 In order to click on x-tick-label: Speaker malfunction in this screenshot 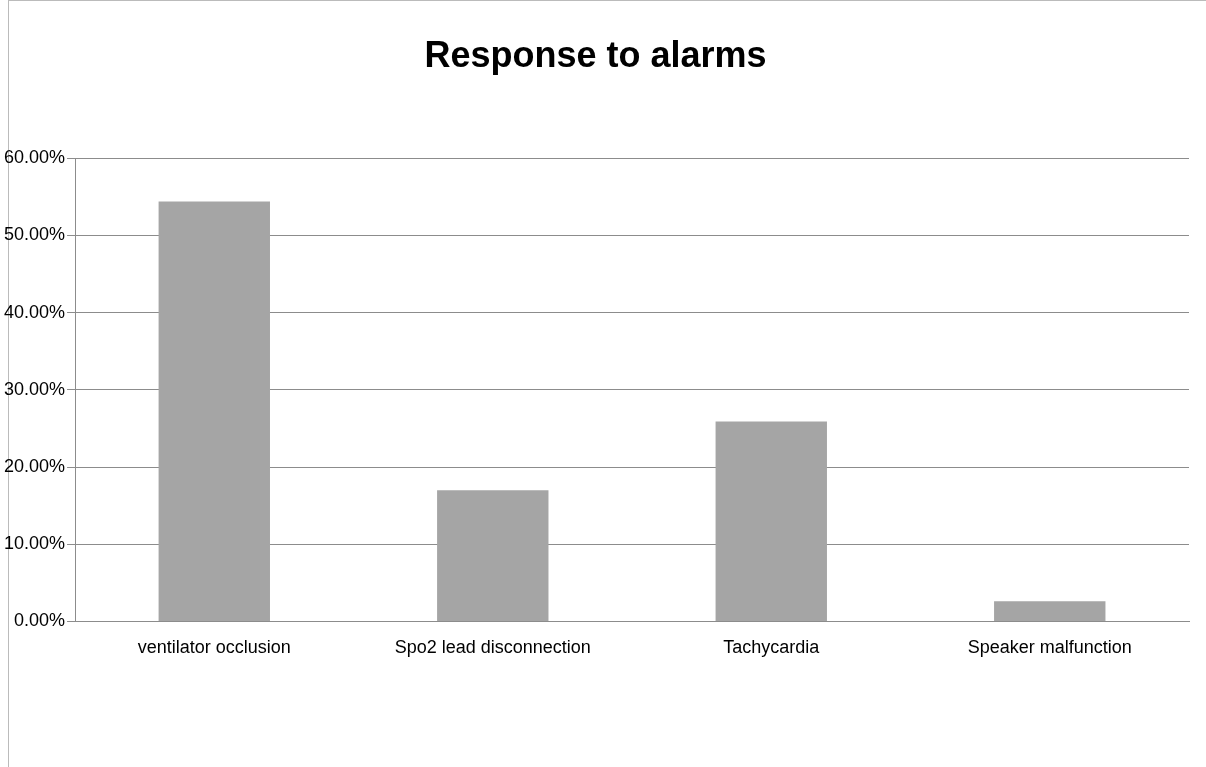, I will do `click(1049, 647)`.